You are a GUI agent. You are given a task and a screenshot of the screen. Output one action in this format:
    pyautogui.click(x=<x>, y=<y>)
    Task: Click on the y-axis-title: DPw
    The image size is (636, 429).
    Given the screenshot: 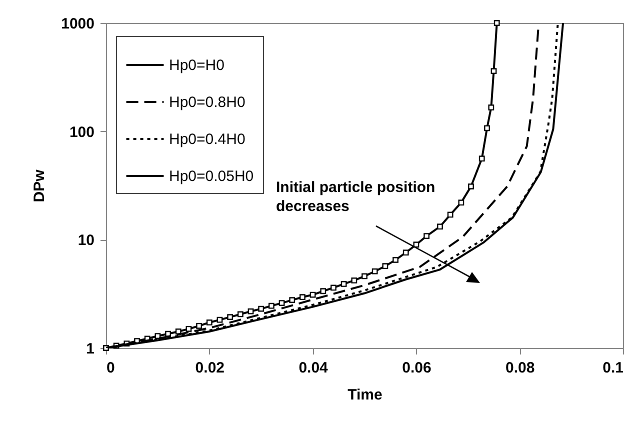 What is the action you would take?
    pyautogui.click(x=39, y=185)
    